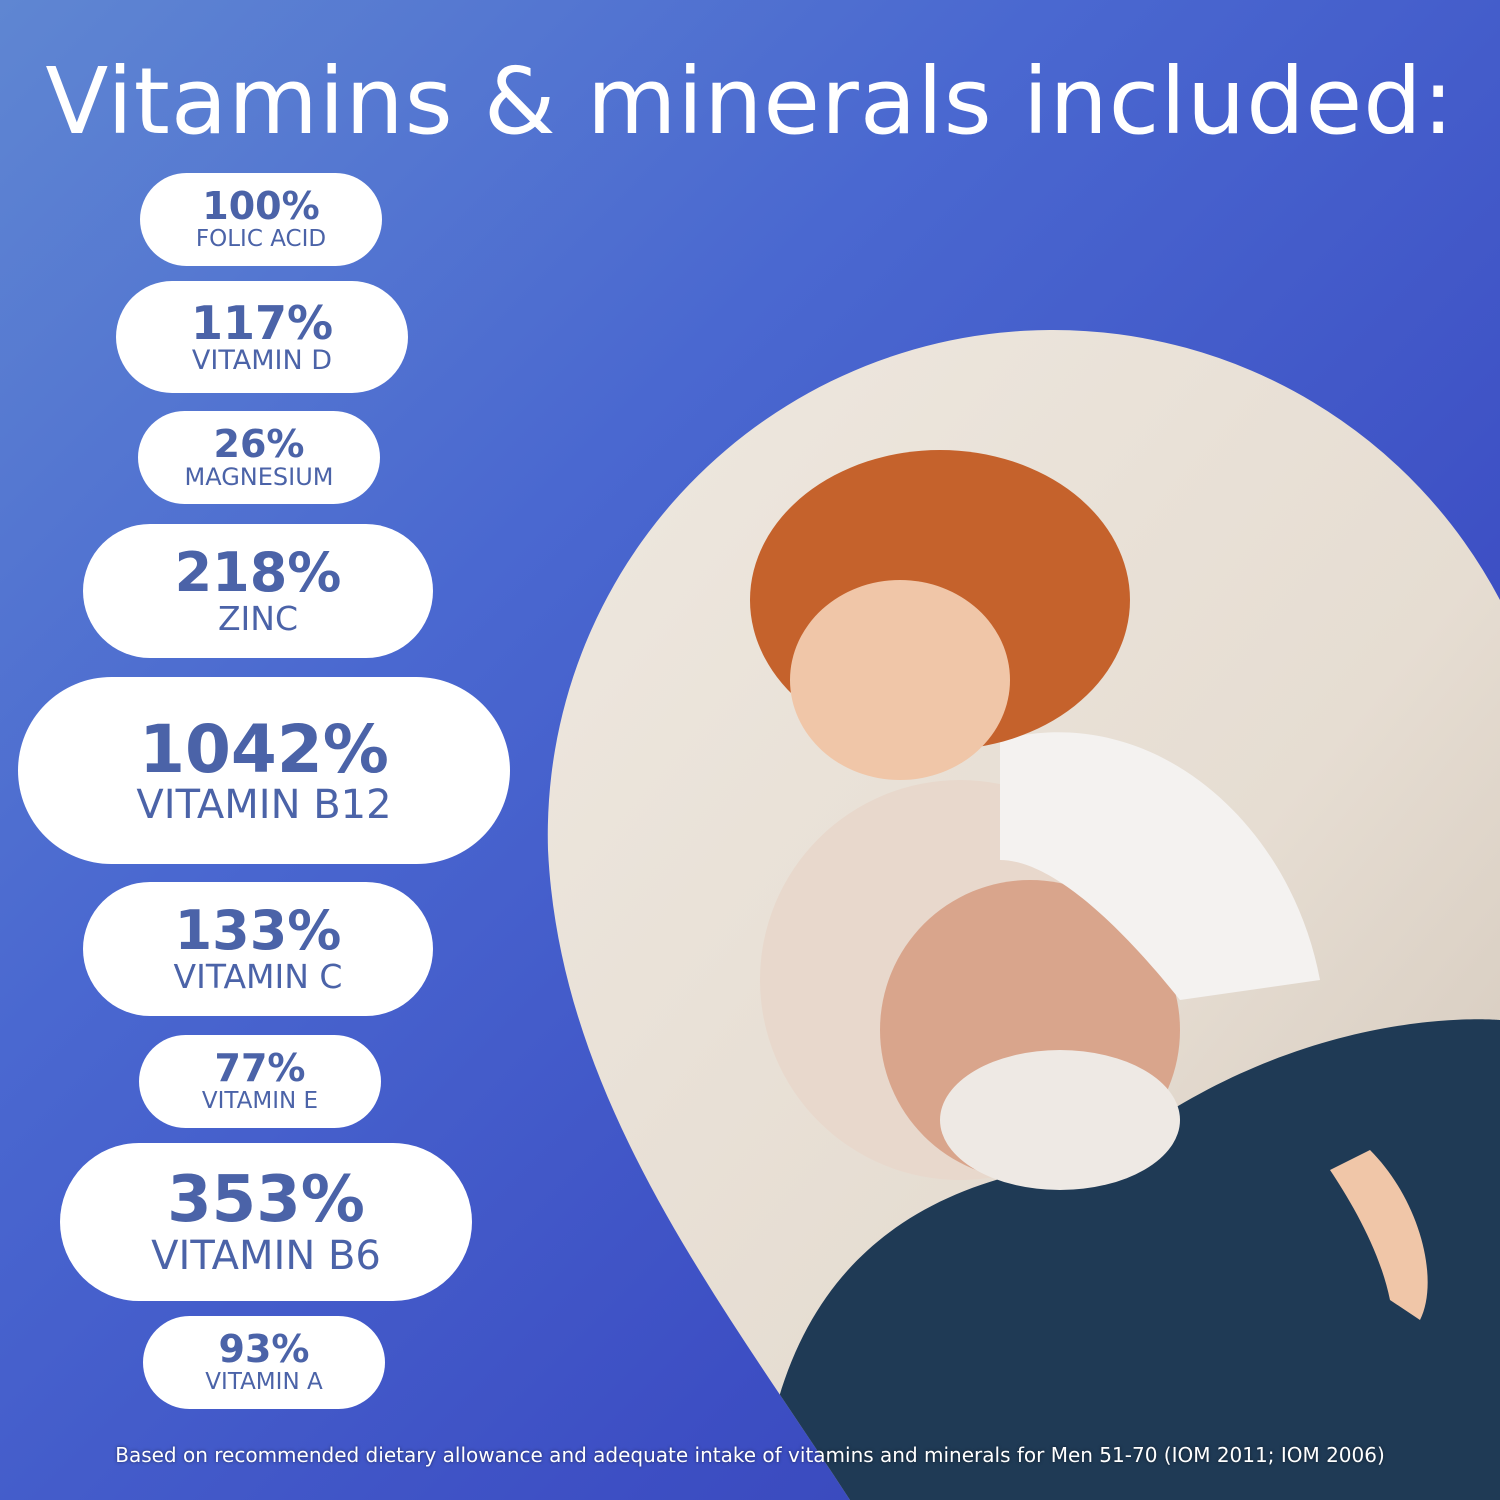 This screenshot has height=1500, width=1500. Describe the element at coordinates (258, 931) in the screenshot. I see `nutrient-percent: 133%` at that location.